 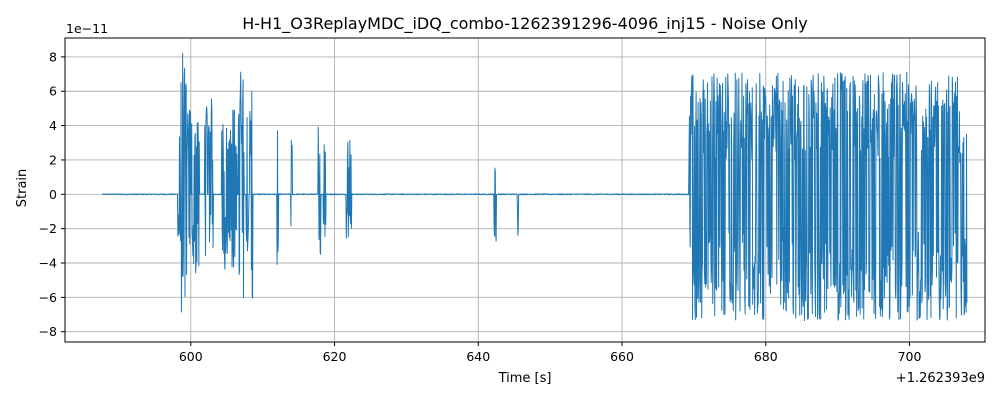 What do you see at coordinates (191, 356) in the screenshot?
I see `x-tick-label: 600` at bounding box center [191, 356].